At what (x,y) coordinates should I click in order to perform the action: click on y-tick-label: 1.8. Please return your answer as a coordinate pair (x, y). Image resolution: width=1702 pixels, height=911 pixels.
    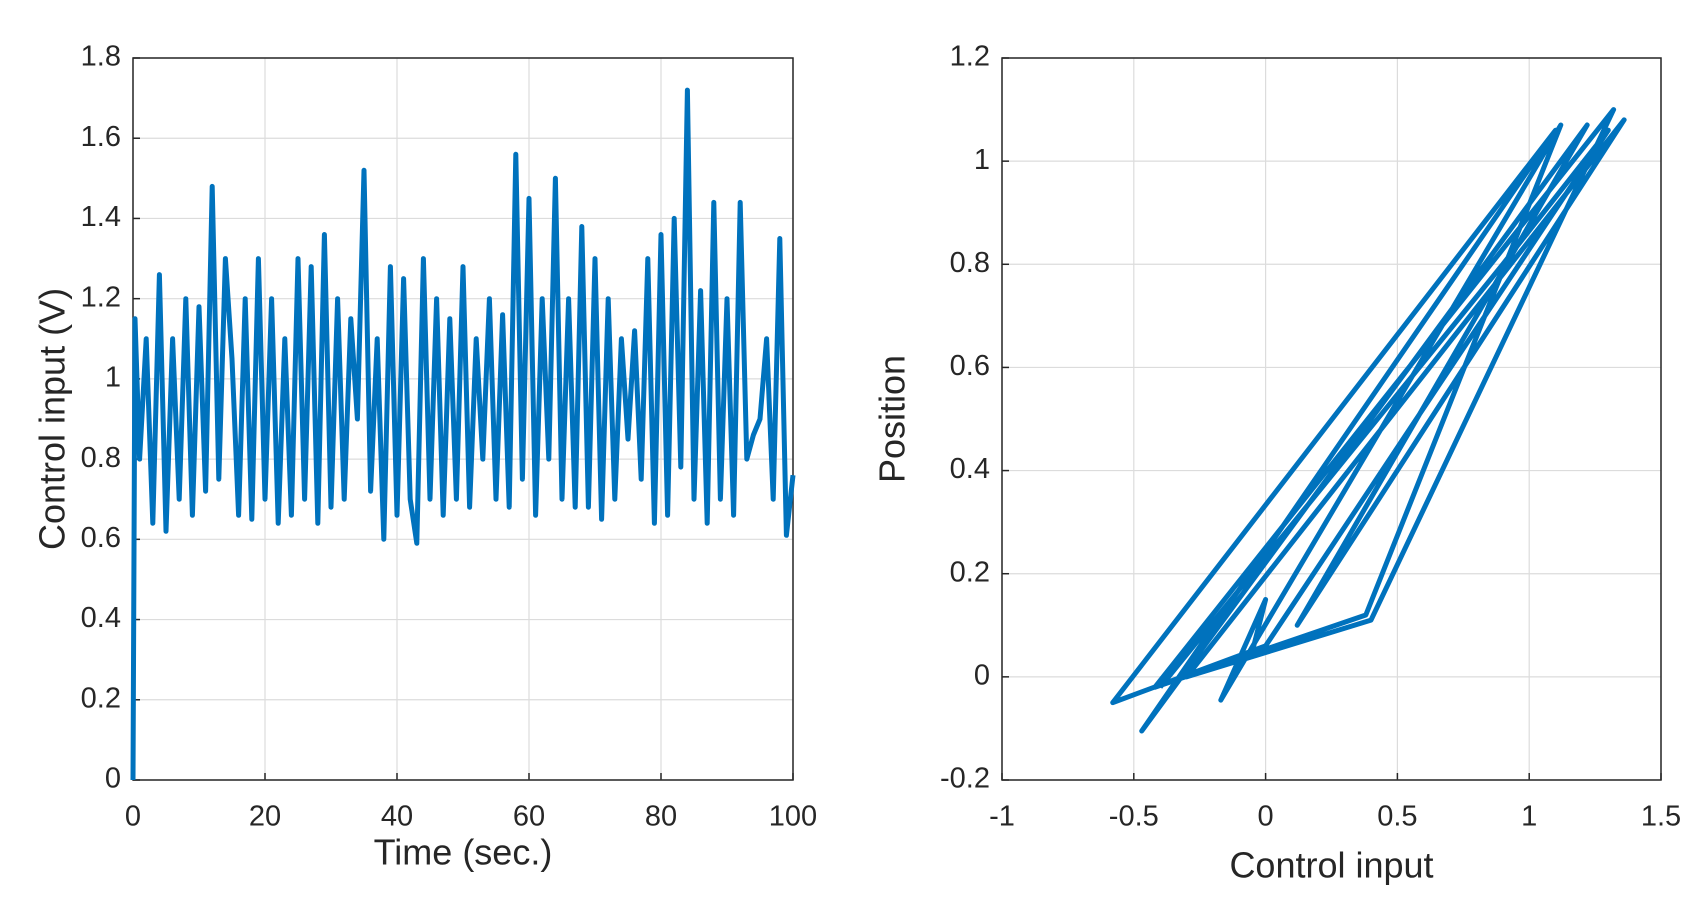
    Looking at the image, I should click on (101, 57).